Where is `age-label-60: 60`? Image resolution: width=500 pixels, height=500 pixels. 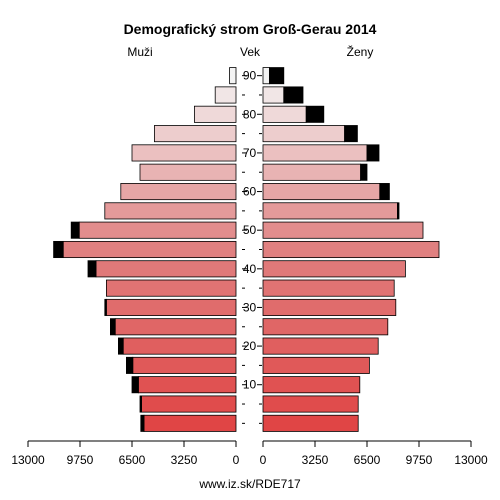
age-label-60: 60 is located at coordinates (250, 192).